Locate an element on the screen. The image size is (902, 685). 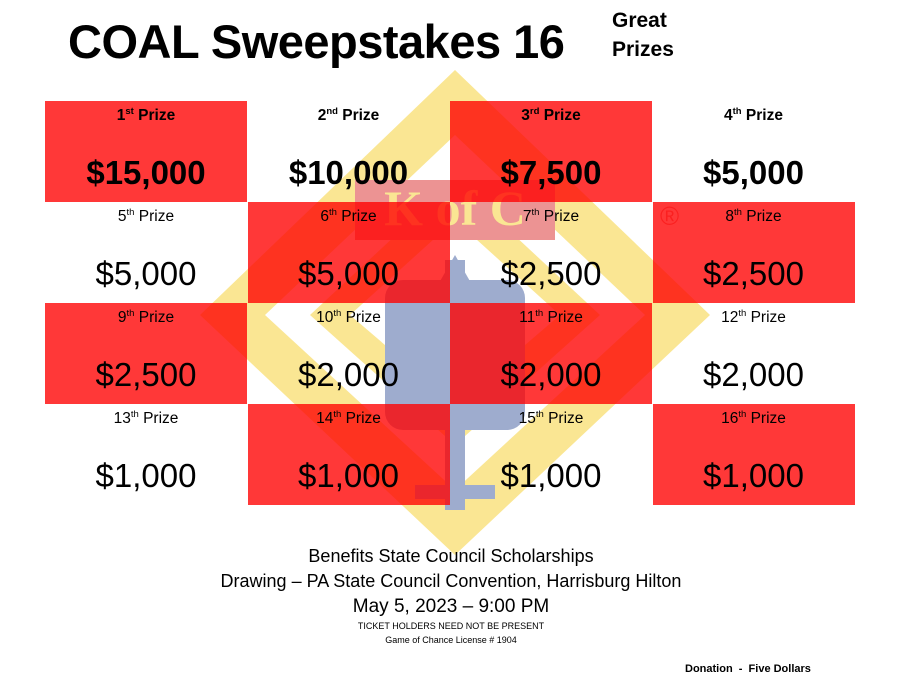
donation-price: Donation - Five Dollars is located at coordinates (748, 669).